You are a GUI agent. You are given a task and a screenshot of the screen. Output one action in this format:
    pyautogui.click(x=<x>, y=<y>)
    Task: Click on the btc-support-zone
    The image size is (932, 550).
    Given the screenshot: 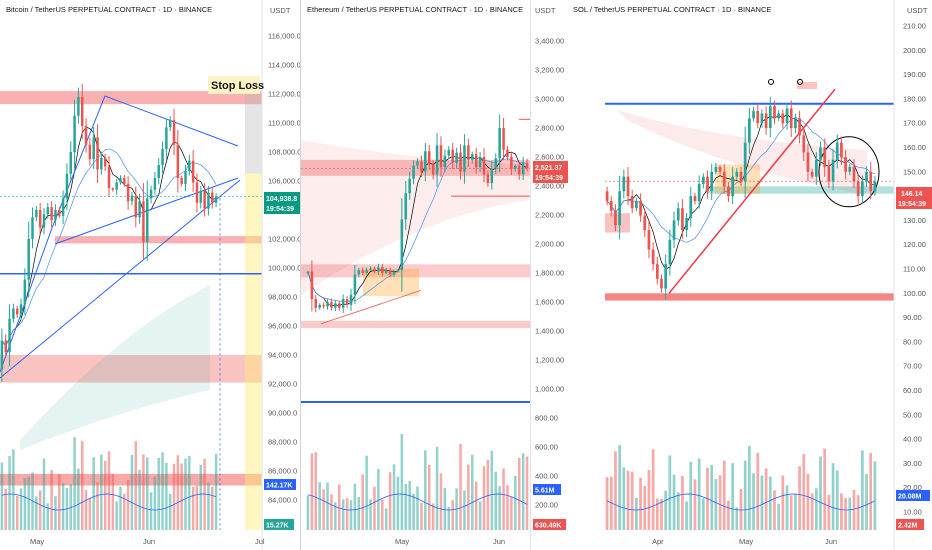 What is the action you would take?
    pyautogui.click(x=158, y=240)
    